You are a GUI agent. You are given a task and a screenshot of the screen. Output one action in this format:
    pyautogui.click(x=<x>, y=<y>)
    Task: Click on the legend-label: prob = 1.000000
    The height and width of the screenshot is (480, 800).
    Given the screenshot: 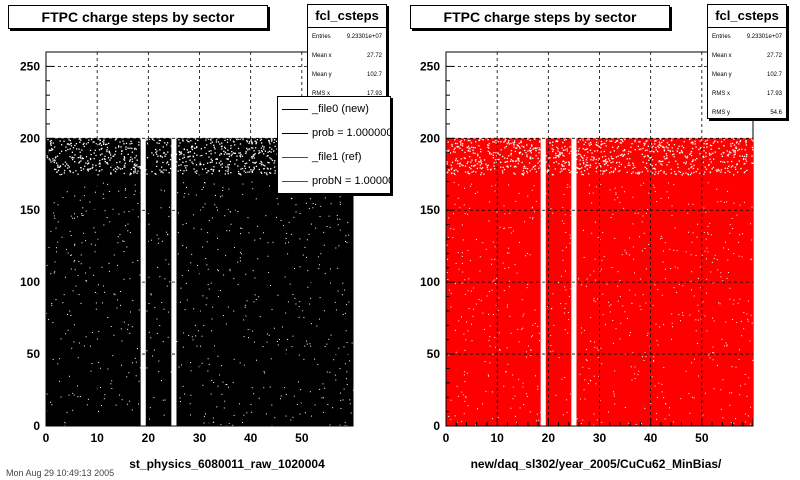 What is the action you would take?
    pyautogui.click(x=351, y=133)
    